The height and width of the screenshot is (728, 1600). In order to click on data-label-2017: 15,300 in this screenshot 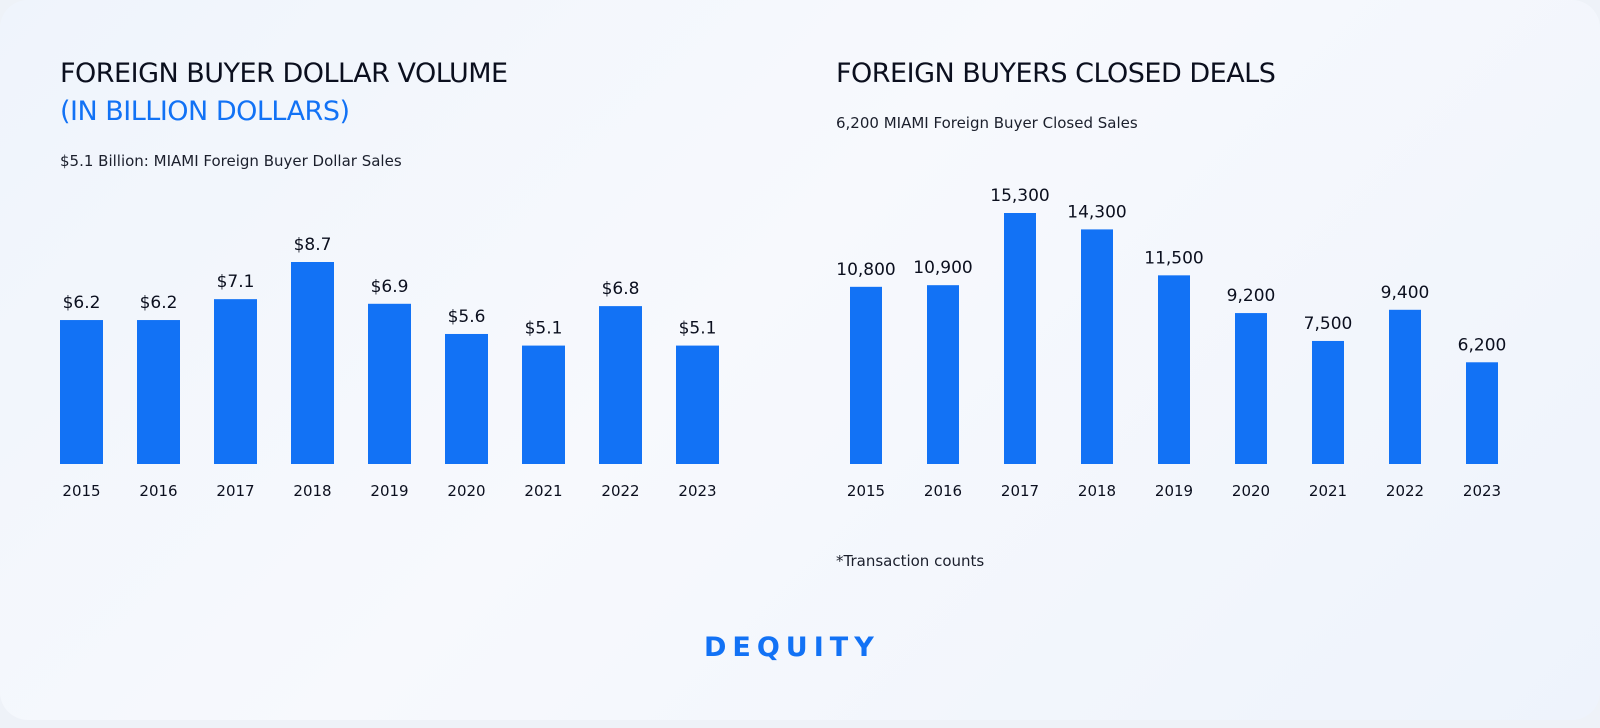, I will do `click(1019, 196)`.